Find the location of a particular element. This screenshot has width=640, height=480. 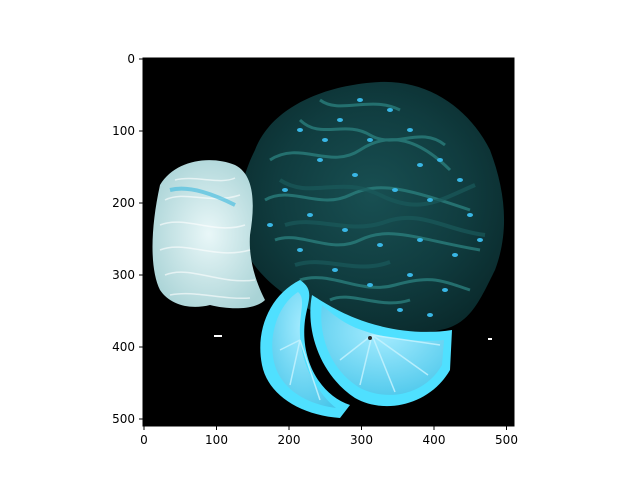

x-tick-label: 0 is located at coordinates (144, 440).